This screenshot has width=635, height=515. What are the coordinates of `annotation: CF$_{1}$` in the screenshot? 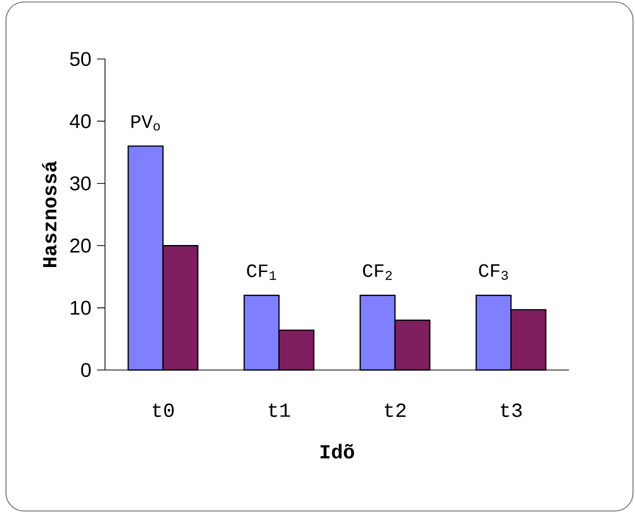 It's located at (261, 272).